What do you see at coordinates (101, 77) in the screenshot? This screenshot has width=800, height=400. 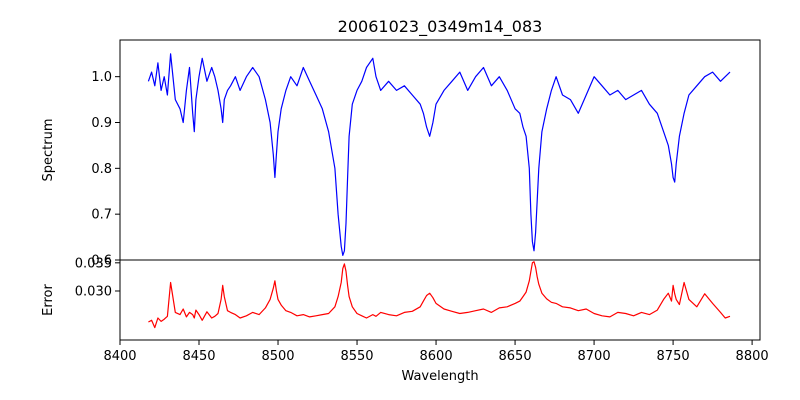 I see `spectrum-y-tick-label: 1.0` at bounding box center [101, 77].